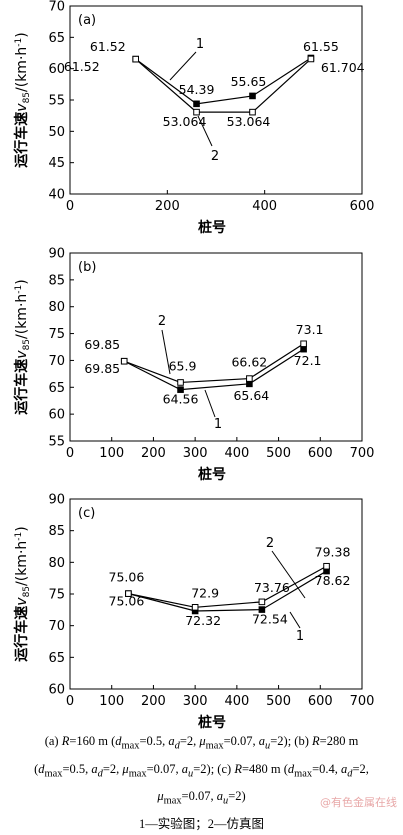 Image resolution: width=403 pixels, height=835 pixels. I want to click on data-label: 73.76, so click(272, 587).